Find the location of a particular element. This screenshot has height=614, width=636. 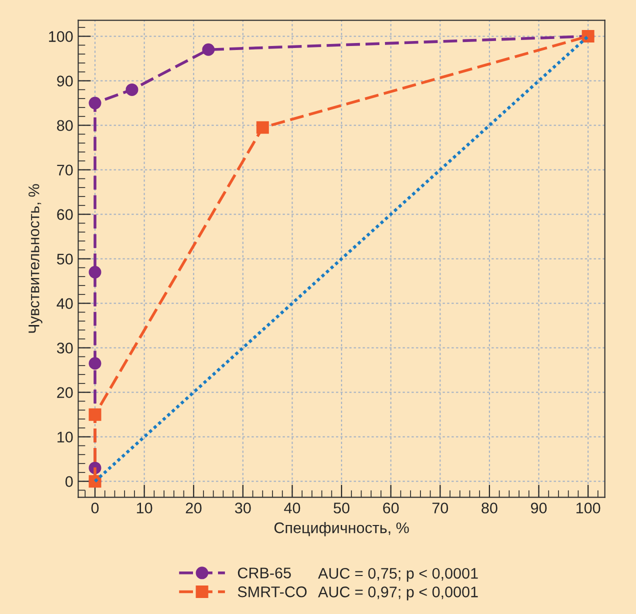

y-tick-label: 50 is located at coordinates (64, 259).